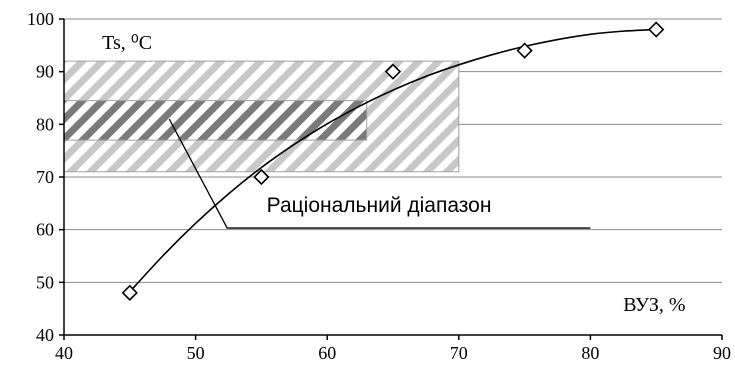  Describe the element at coordinates (64, 353) in the screenshot. I see `x-tick-label: 40` at that location.